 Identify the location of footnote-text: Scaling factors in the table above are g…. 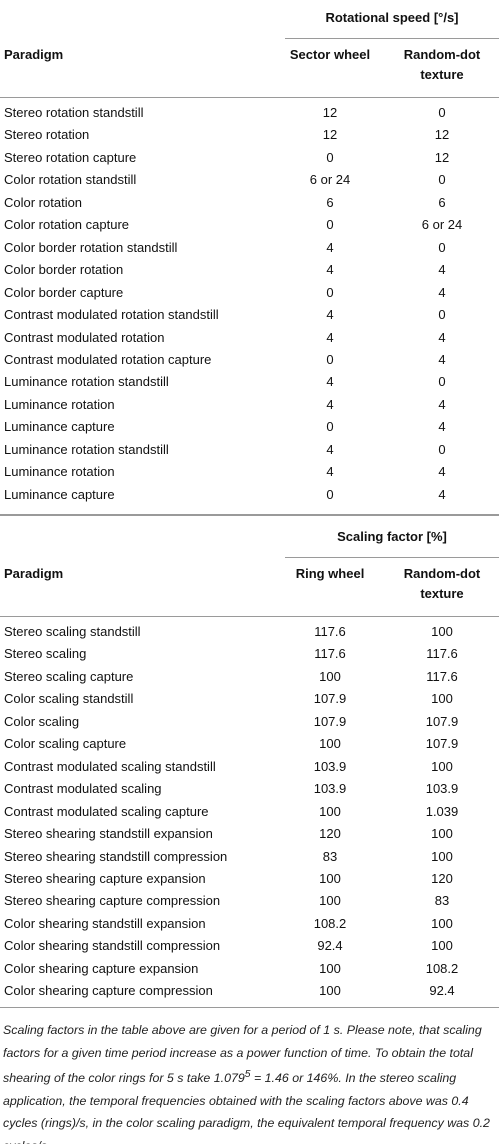
(242, 1054).